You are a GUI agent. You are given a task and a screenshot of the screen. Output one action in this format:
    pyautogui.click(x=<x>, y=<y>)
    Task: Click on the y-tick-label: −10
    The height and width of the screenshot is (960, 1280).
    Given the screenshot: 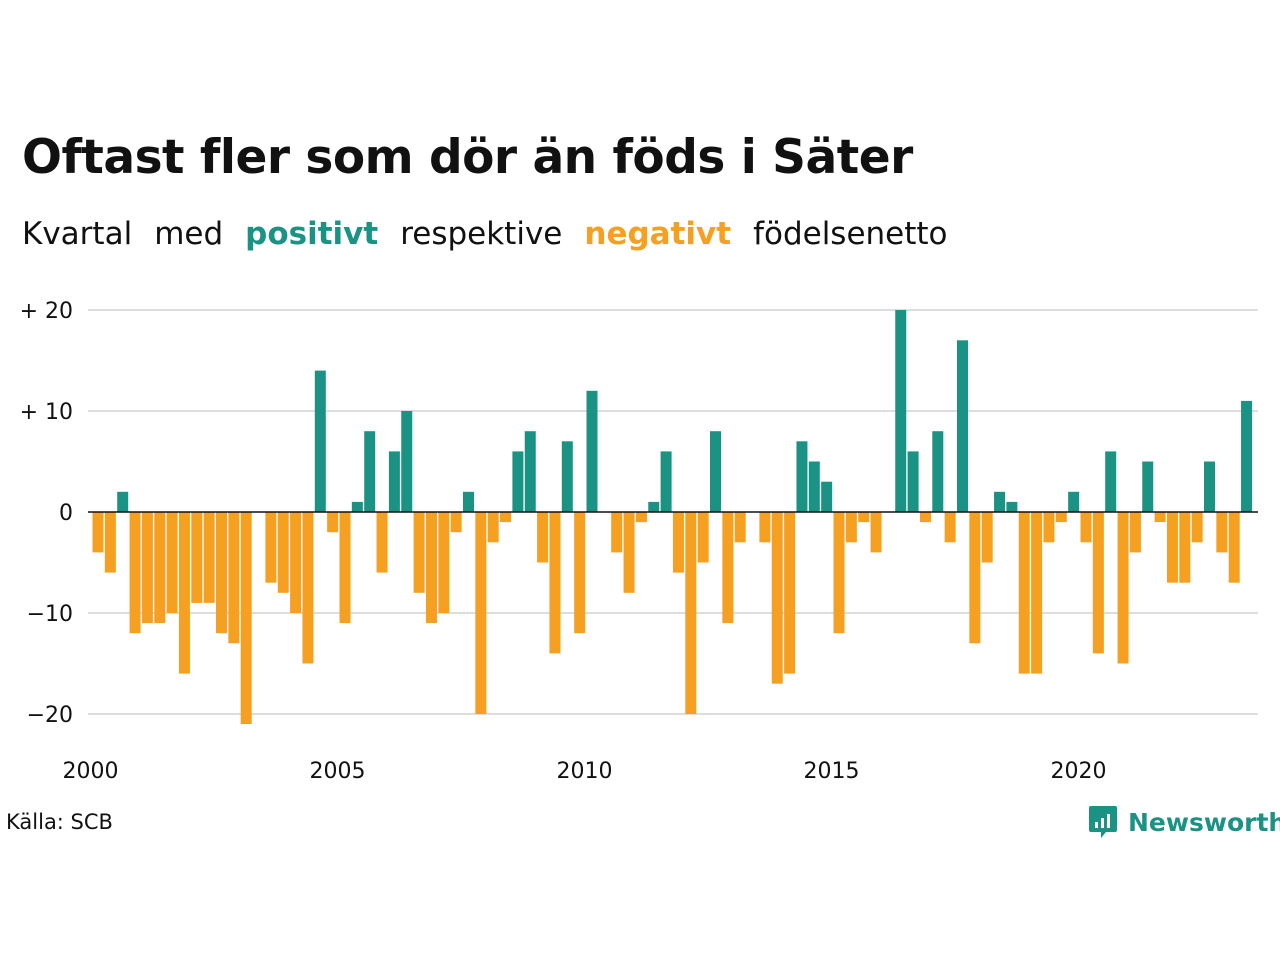 What is the action you would take?
    pyautogui.click(x=50, y=614)
    